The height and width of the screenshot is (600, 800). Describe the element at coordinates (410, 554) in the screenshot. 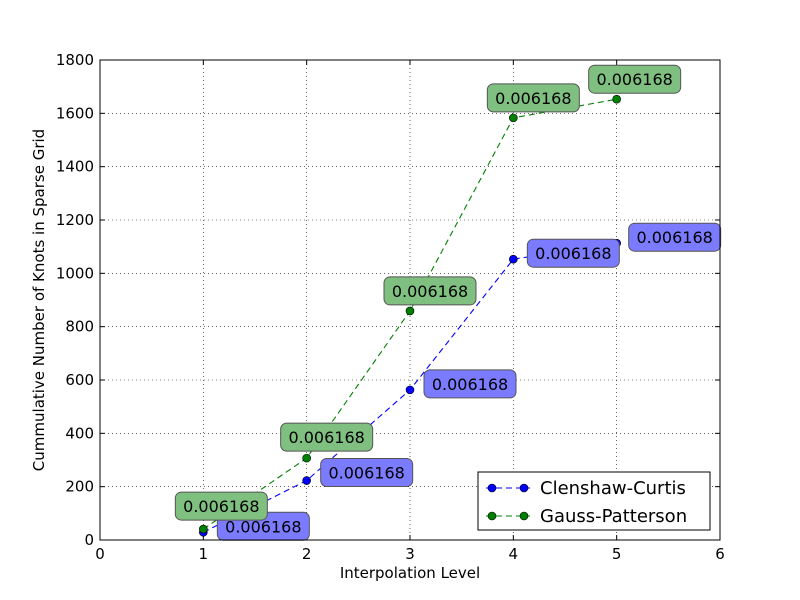

I see `x-tick-label: 3` at that location.